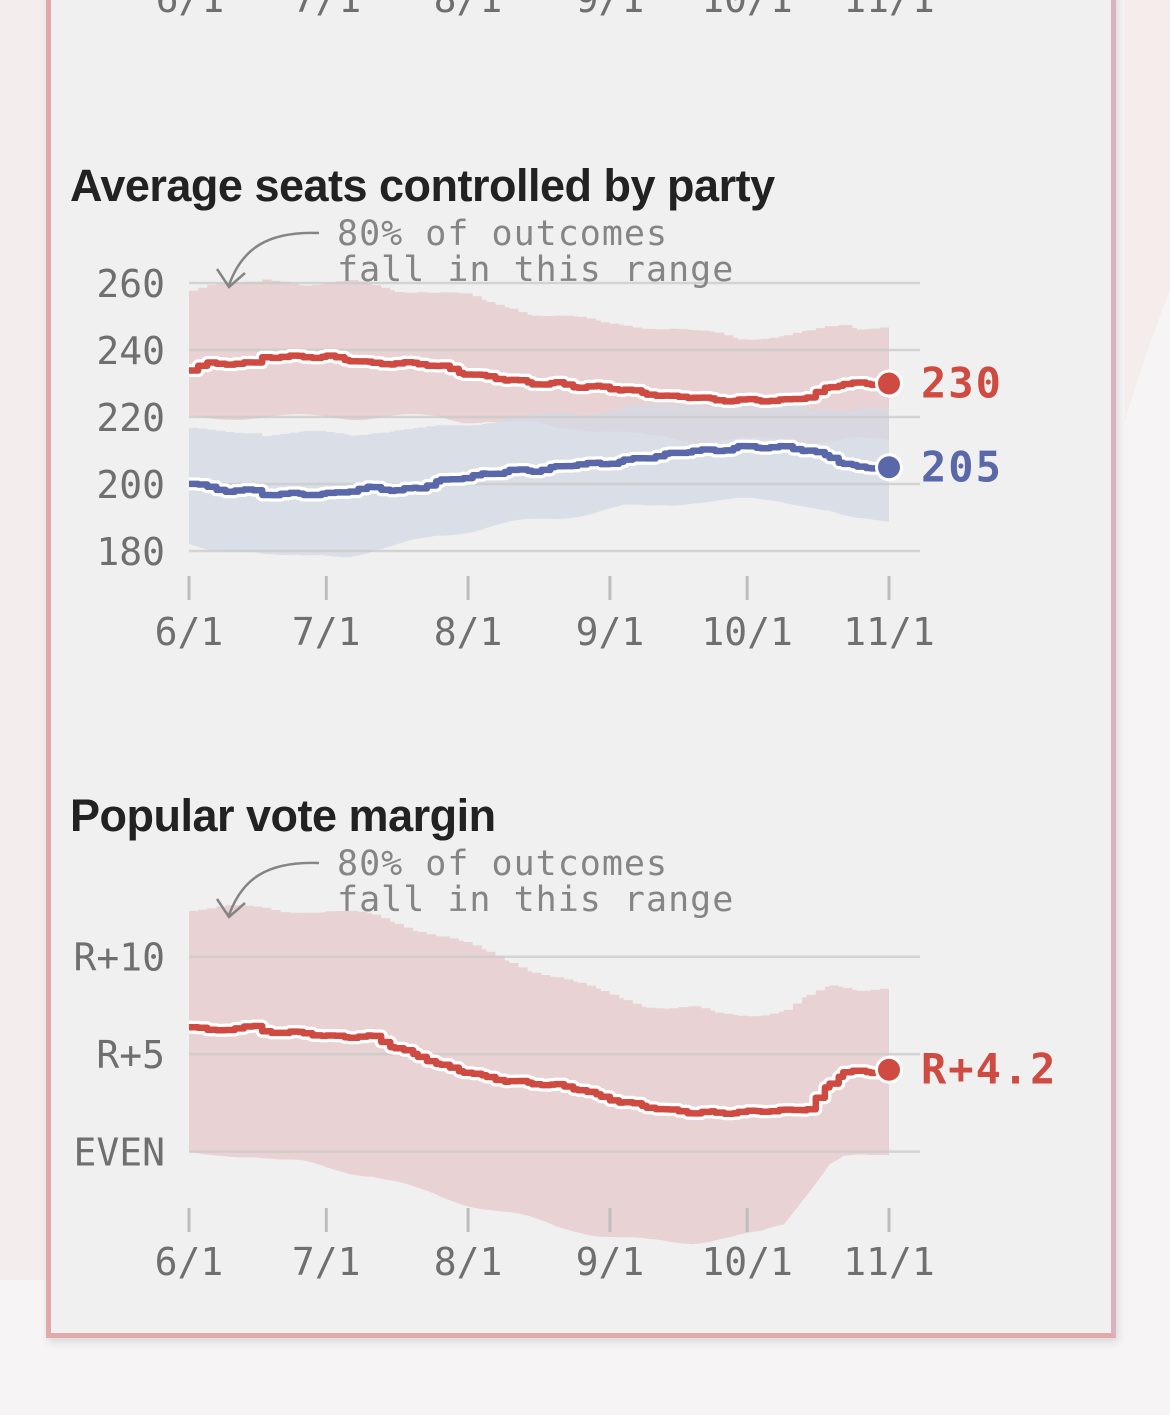 The width and height of the screenshot is (1170, 1415). I want to click on y-tick-label: R+5, so click(130, 1055).